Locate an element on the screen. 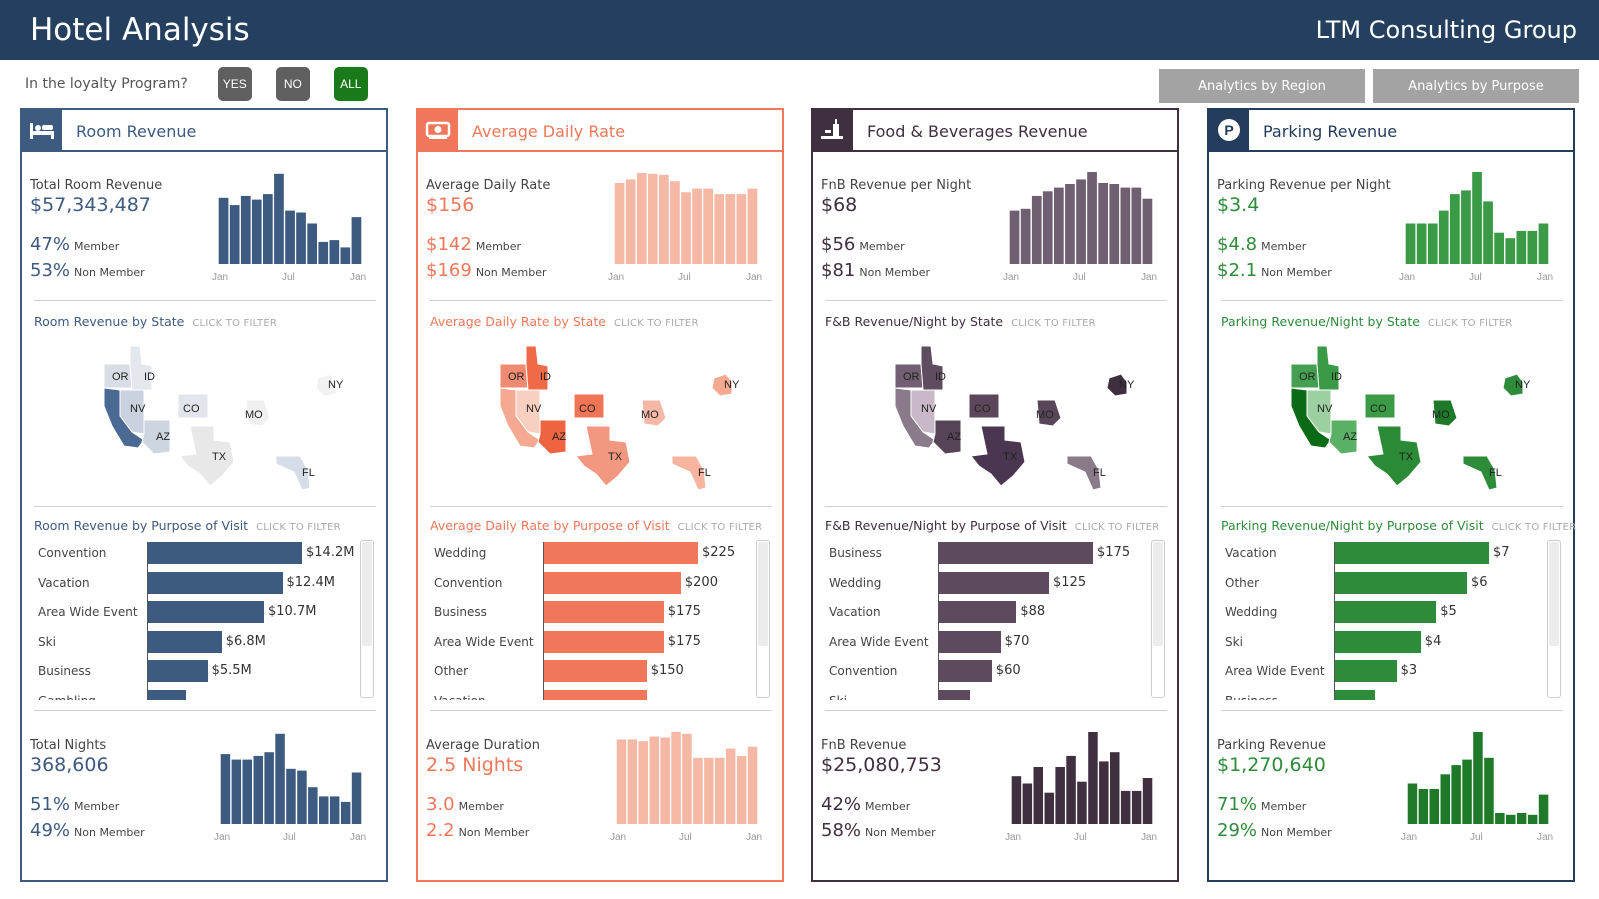 The width and height of the screenshot is (1599, 899). purpose-row: Wedding $5 is located at coordinates (1390, 612).